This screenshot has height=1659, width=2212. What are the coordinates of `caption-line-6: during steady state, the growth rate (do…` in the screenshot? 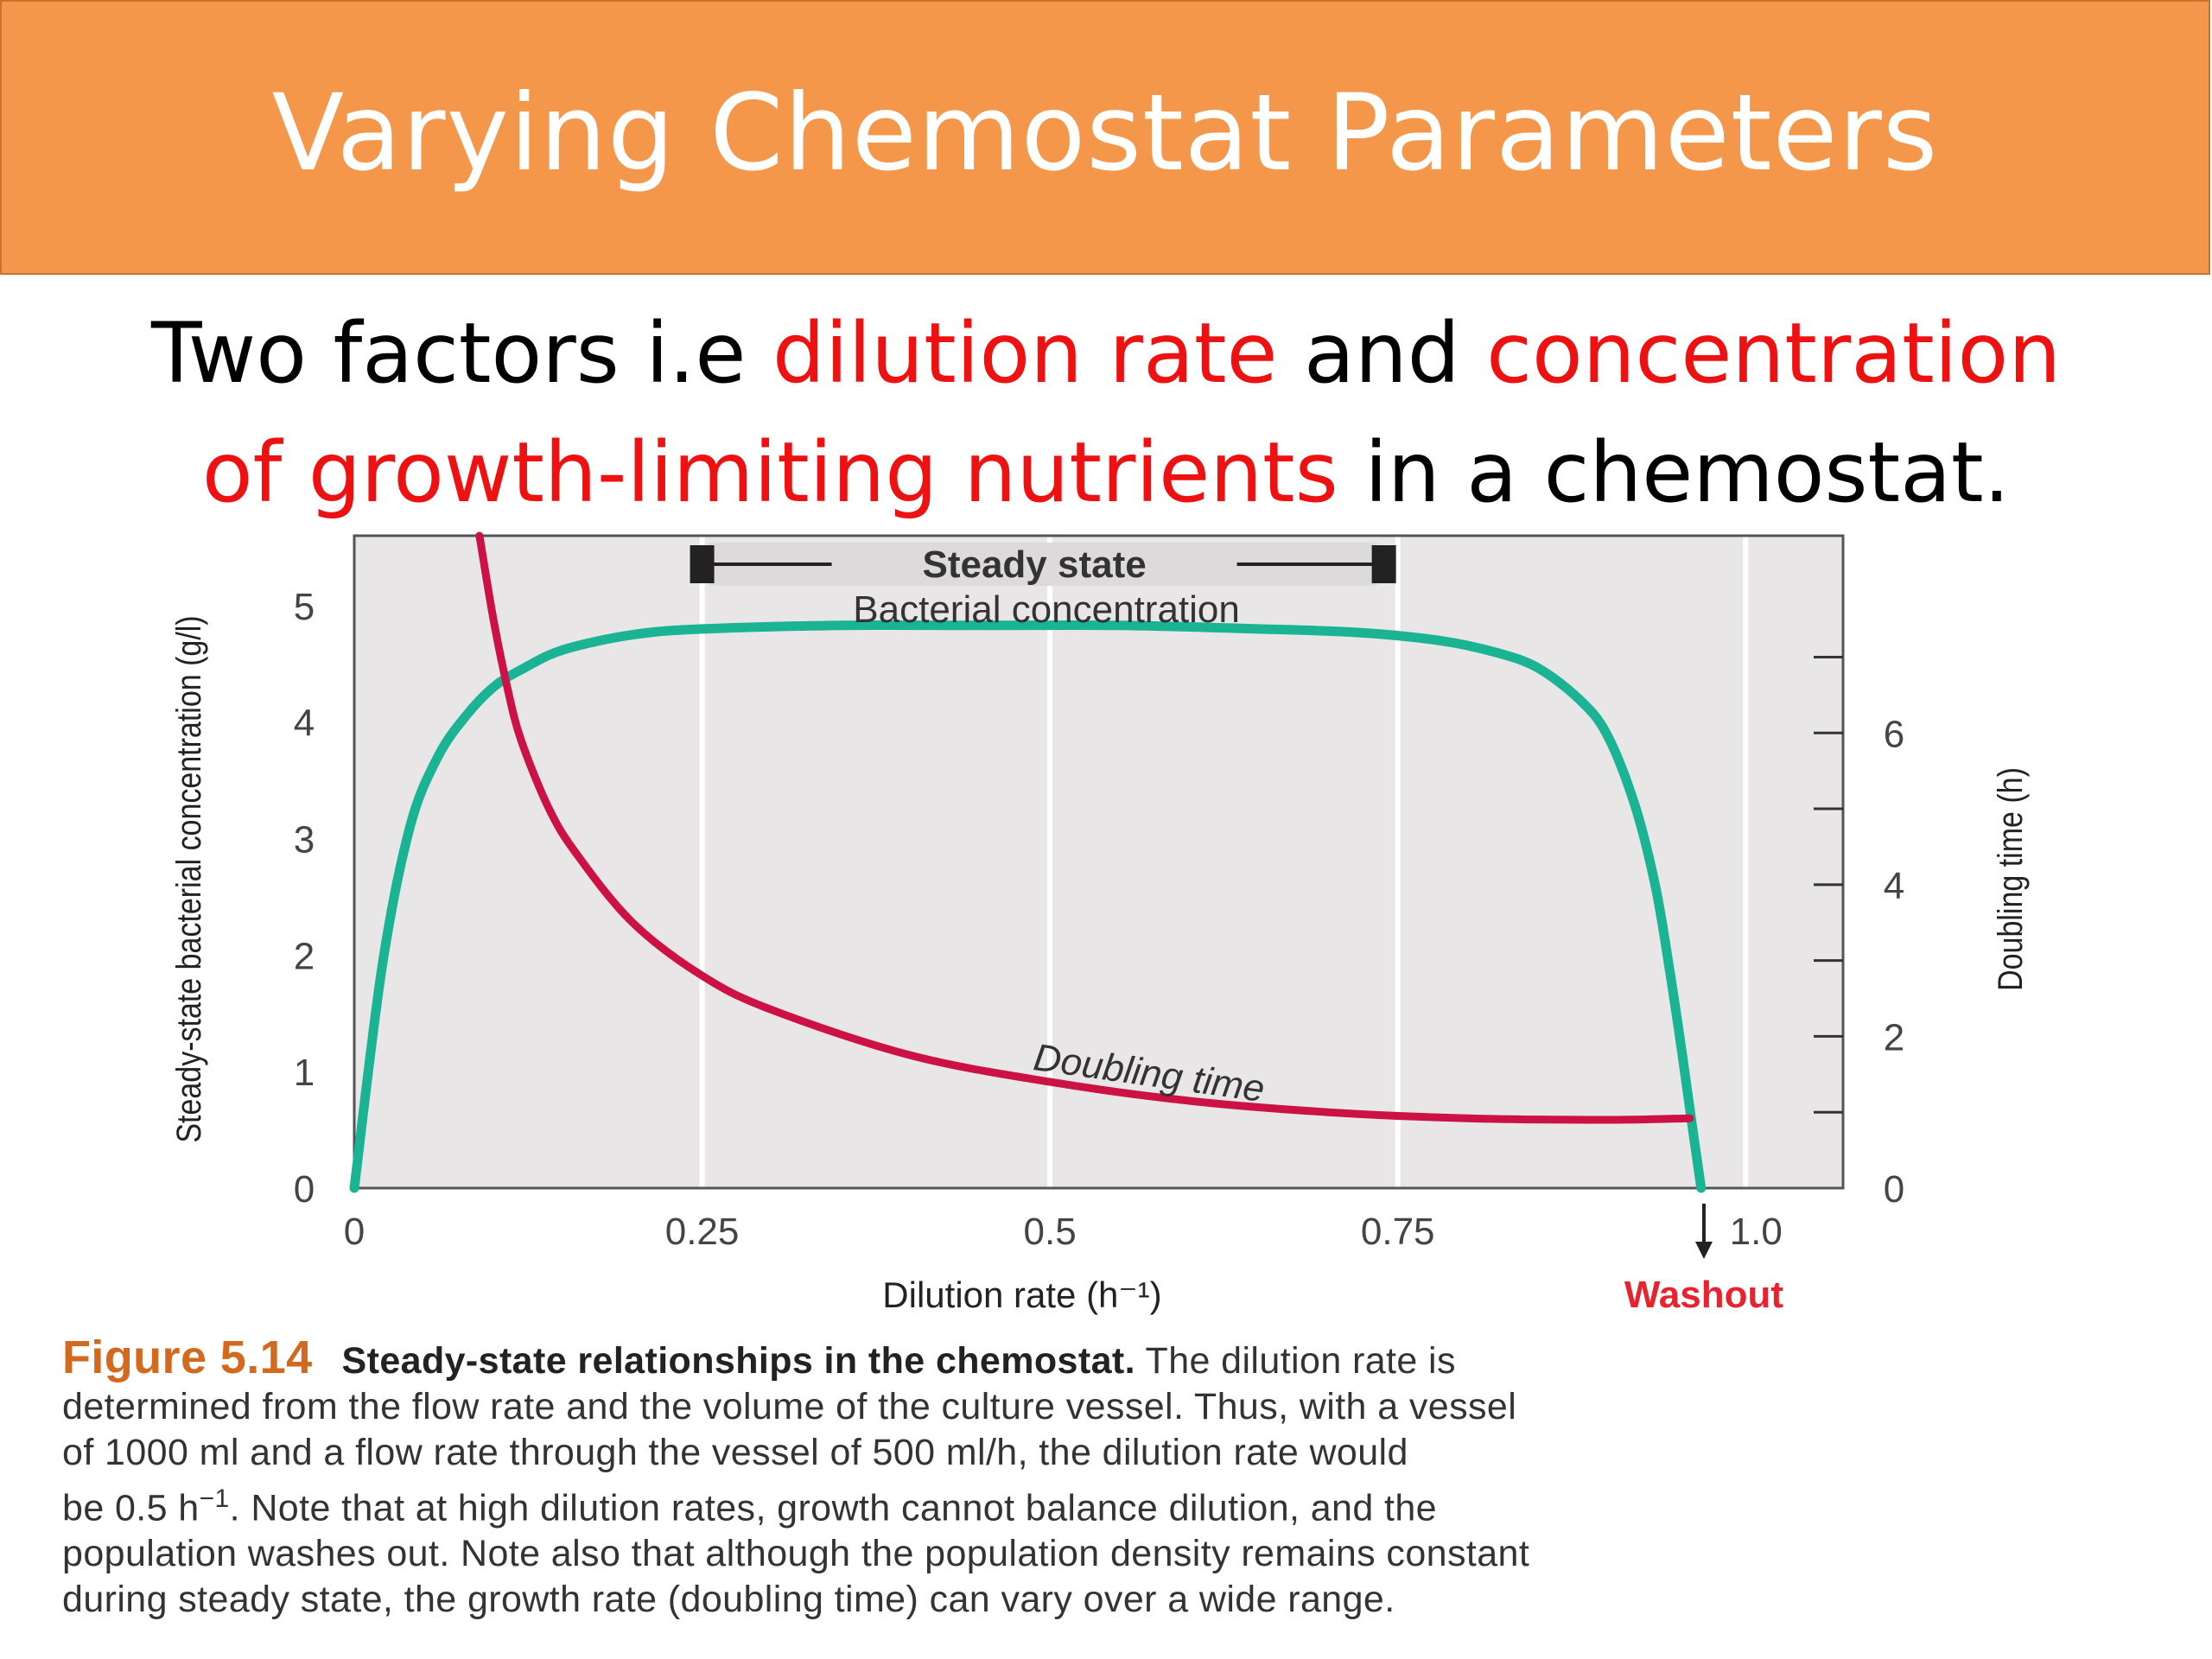 It's located at (728, 1600).